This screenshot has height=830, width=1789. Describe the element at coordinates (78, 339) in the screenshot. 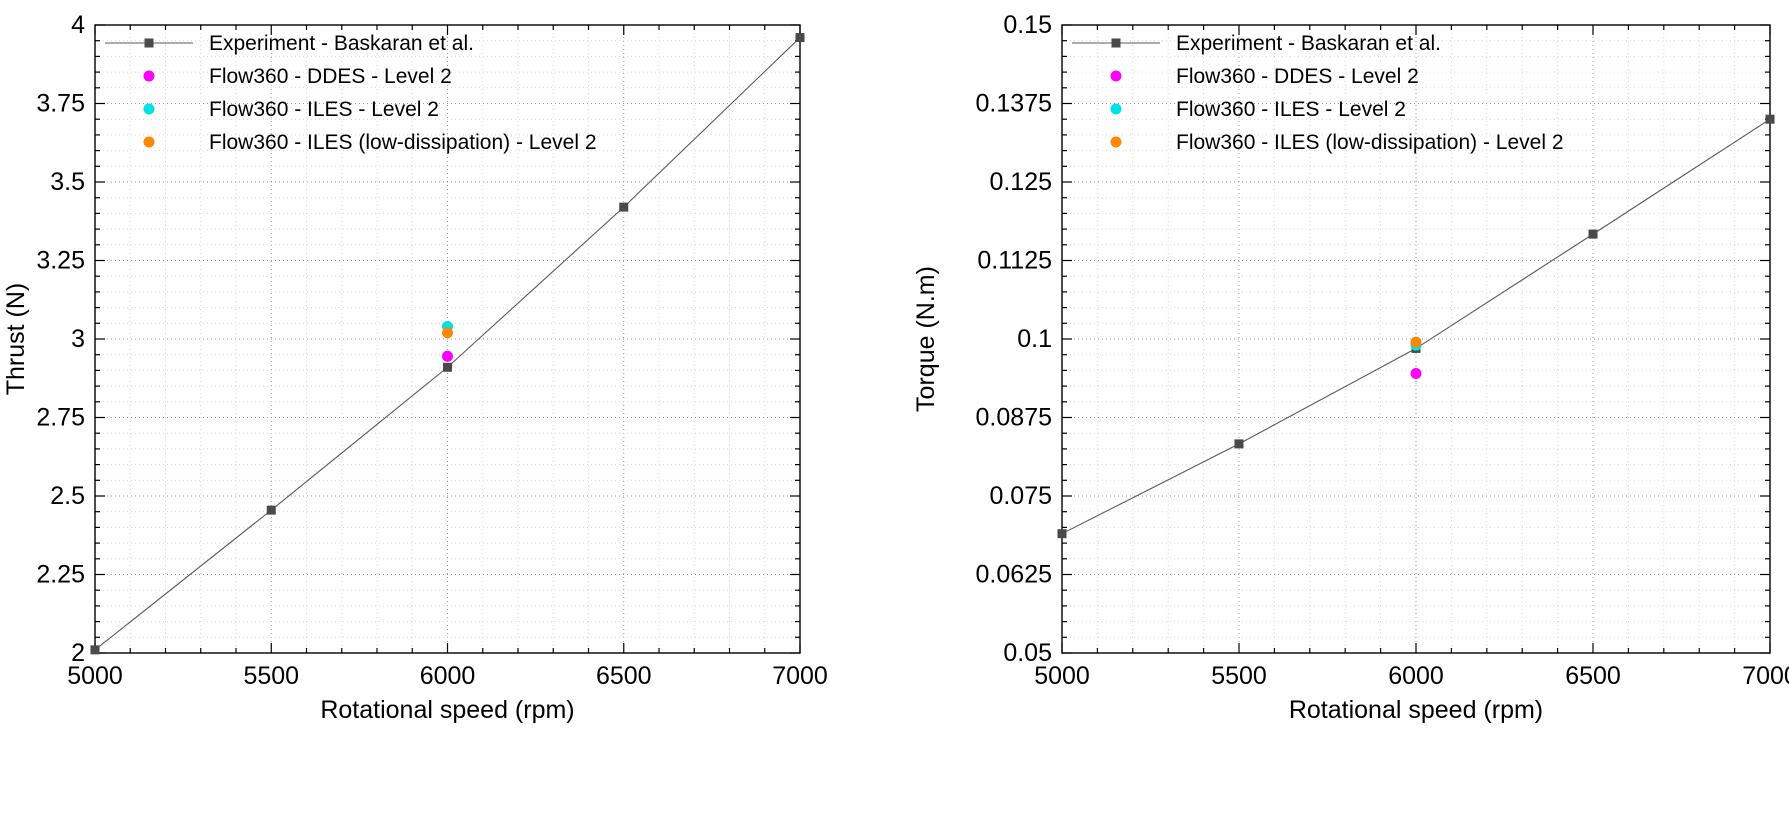

I see `y-tick-label: 3` at that location.